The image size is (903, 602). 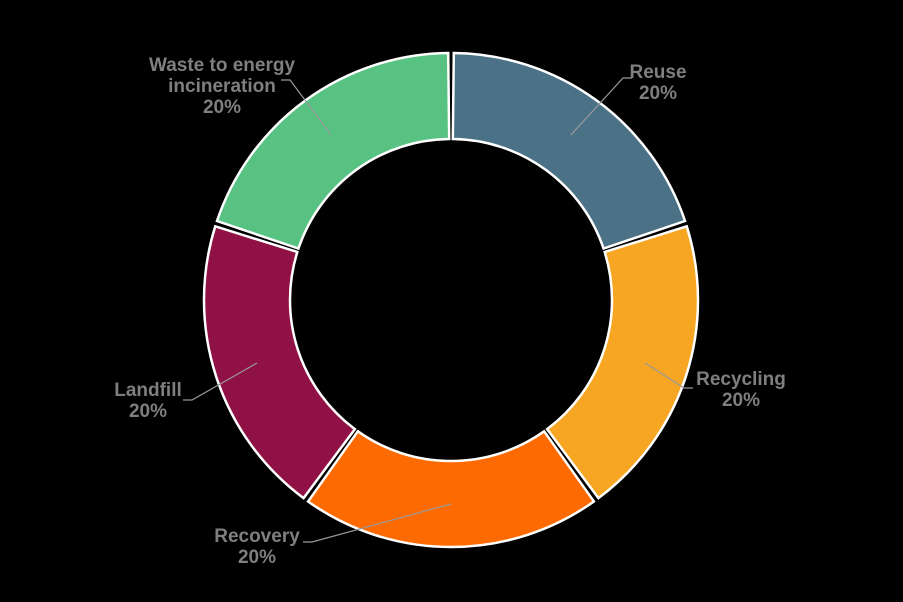 I want to click on slice-label-landfill: Landfill 20%, so click(x=148, y=401).